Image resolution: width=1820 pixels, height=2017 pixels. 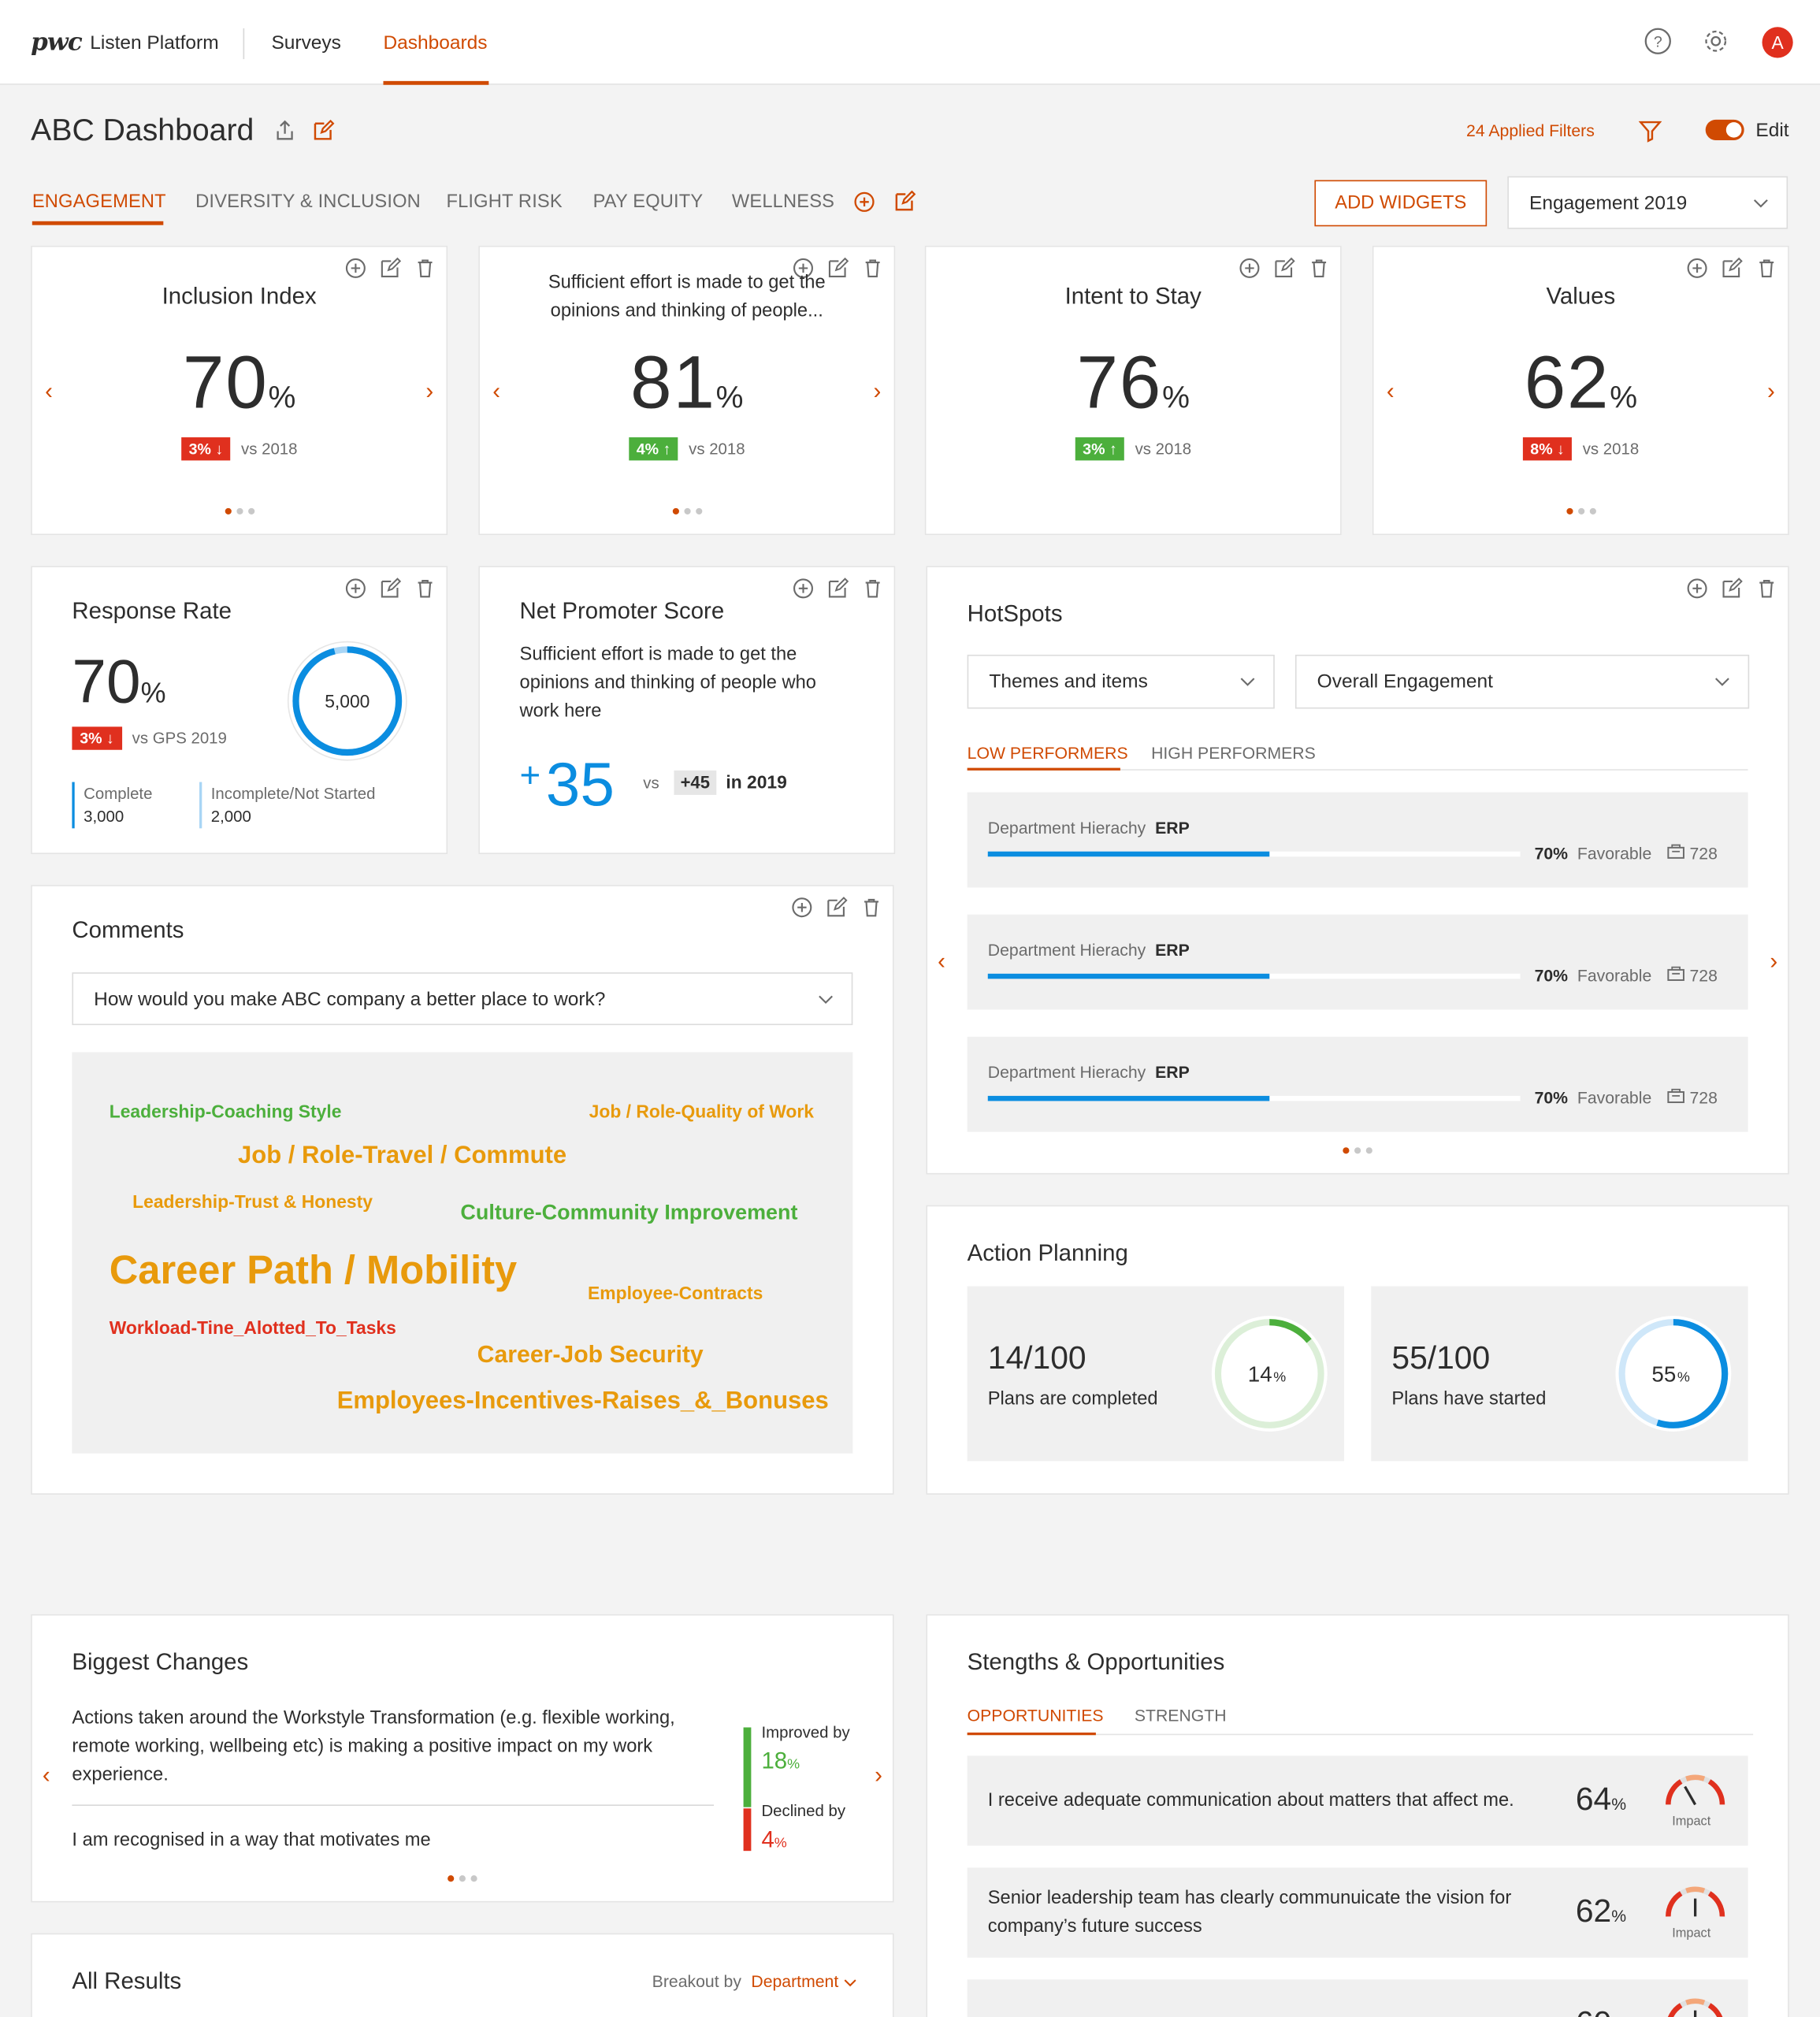 I want to click on user-avatar: A, so click(x=1777, y=42).